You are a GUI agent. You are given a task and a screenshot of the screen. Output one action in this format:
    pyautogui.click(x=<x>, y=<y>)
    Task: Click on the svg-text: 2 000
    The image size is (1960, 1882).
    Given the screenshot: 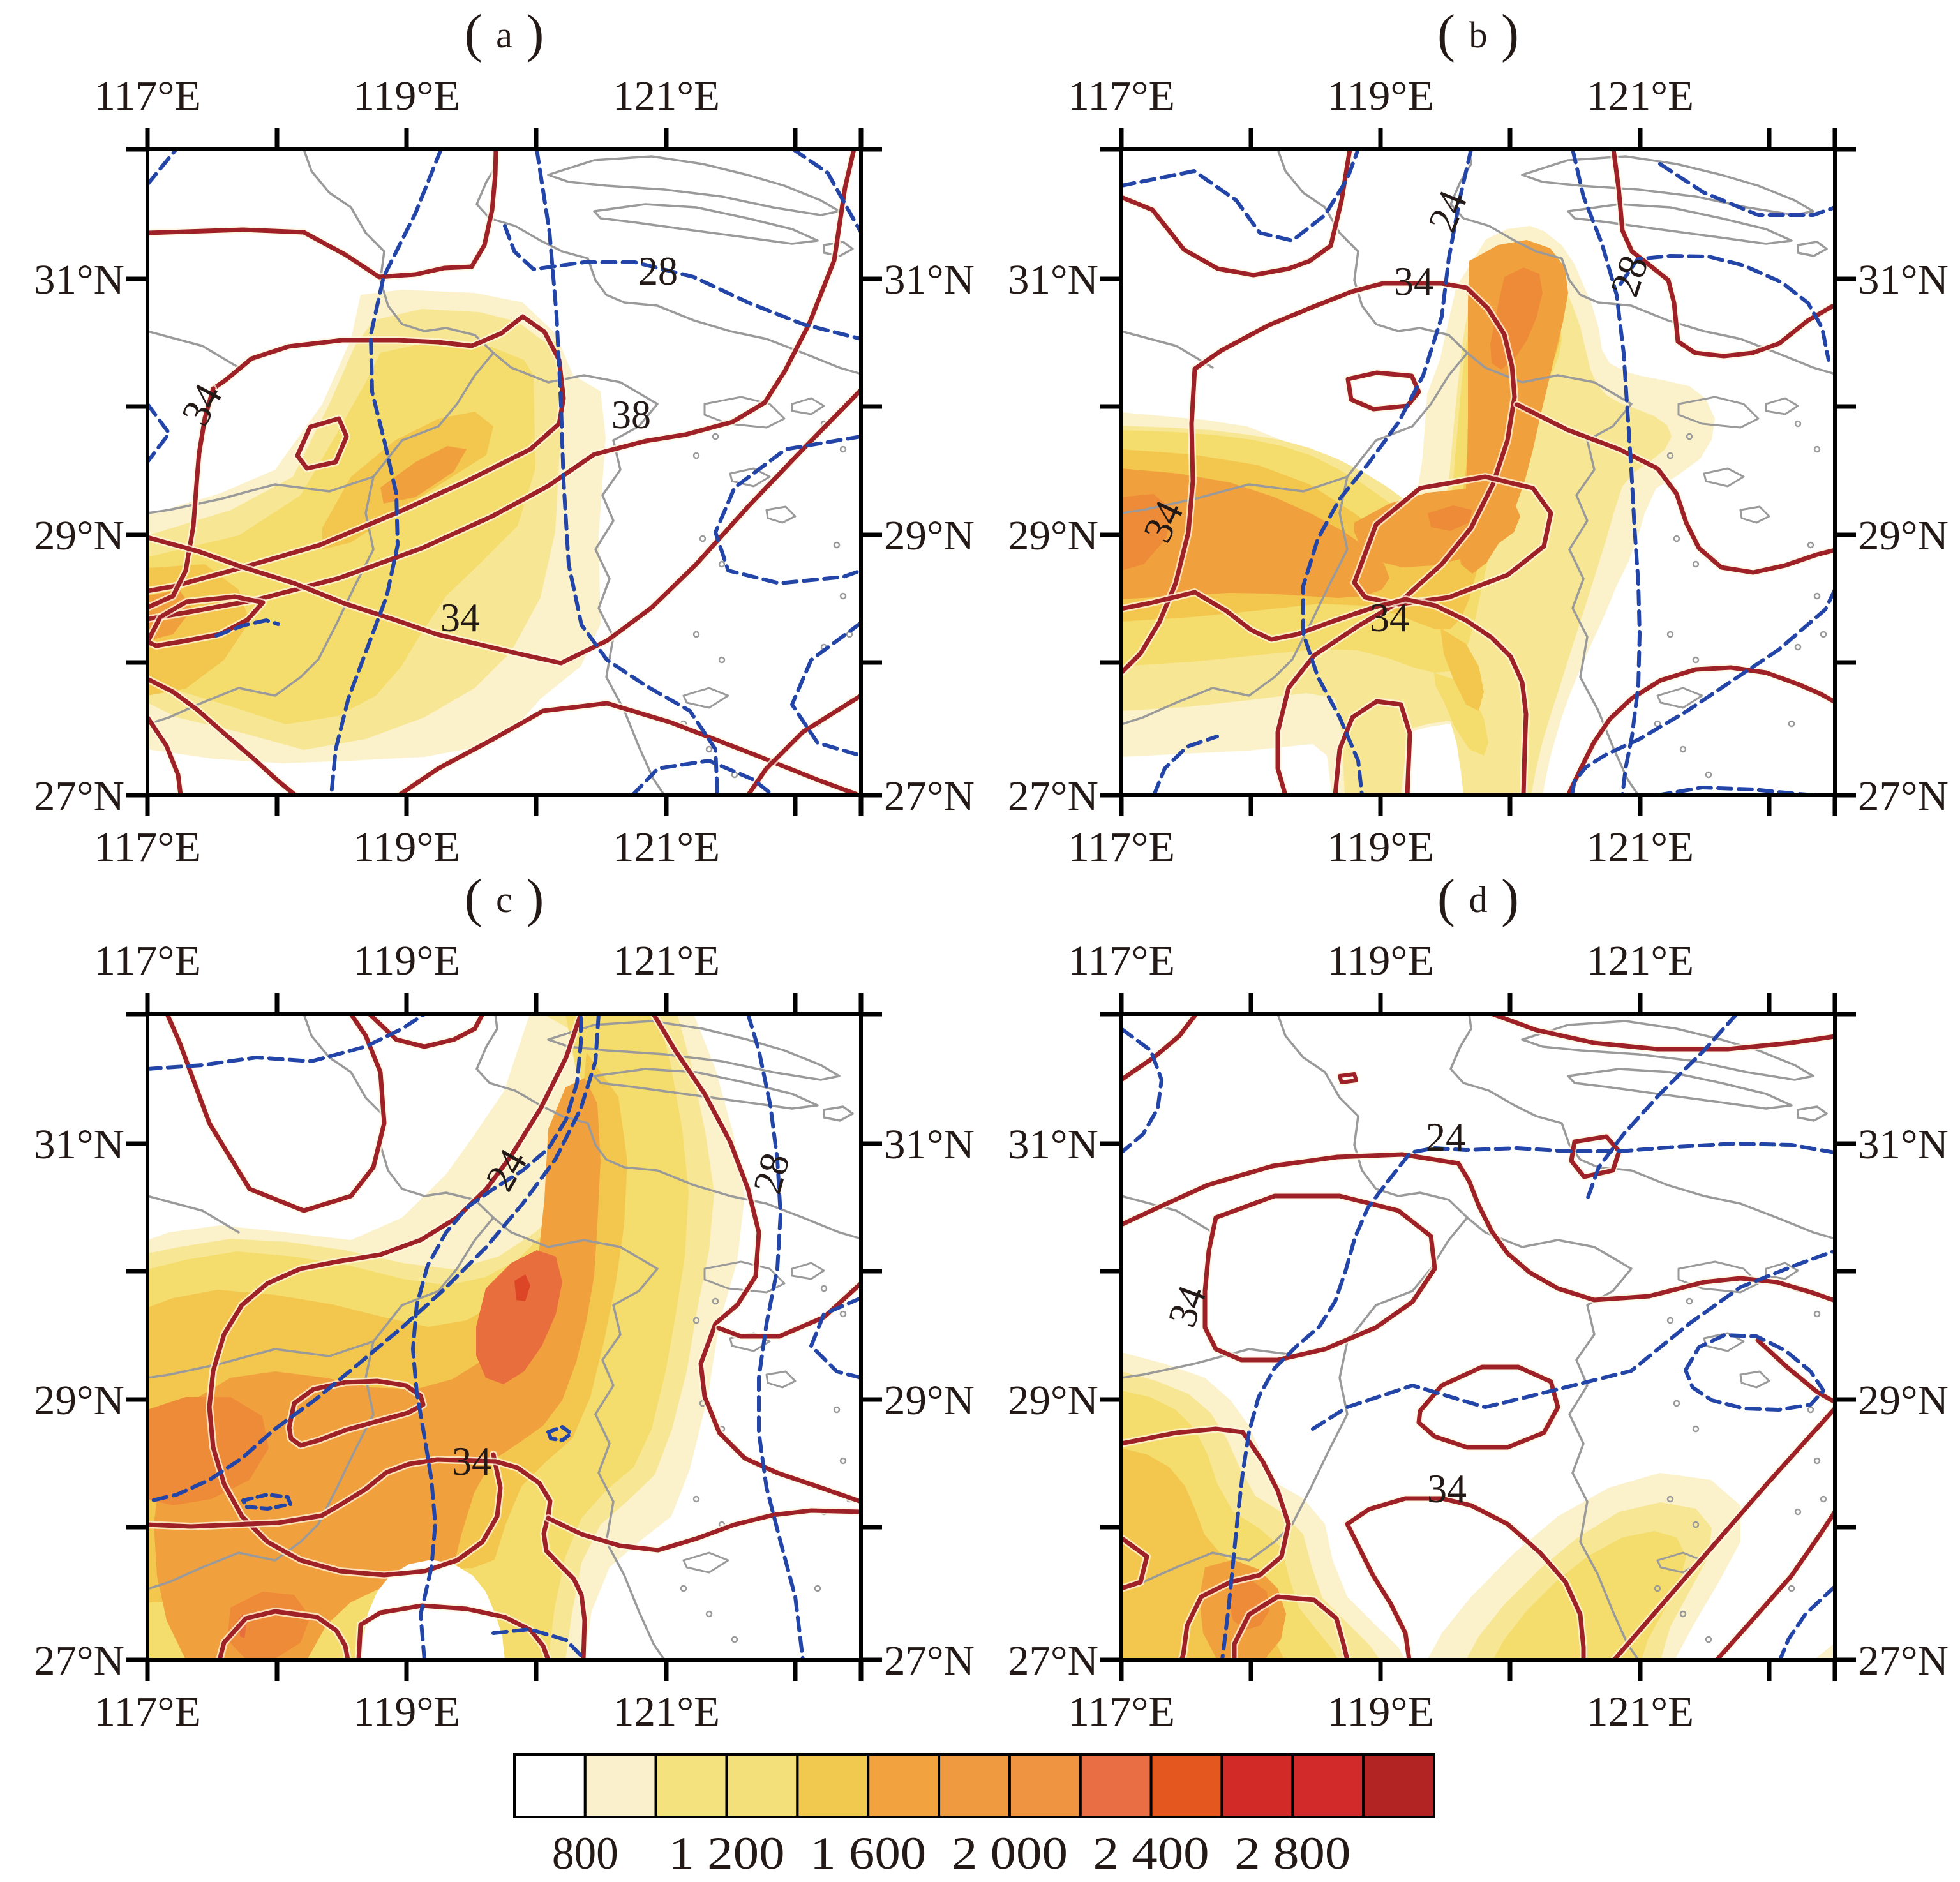 What is the action you would take?
    pyautogui.click(x=1010, y=1853)
    